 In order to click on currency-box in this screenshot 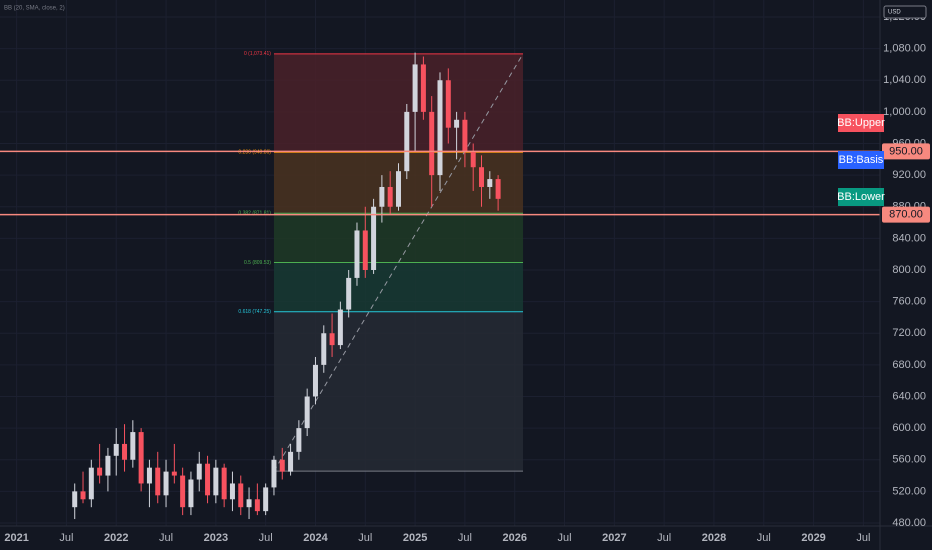, I will do `click(905, 12)`.